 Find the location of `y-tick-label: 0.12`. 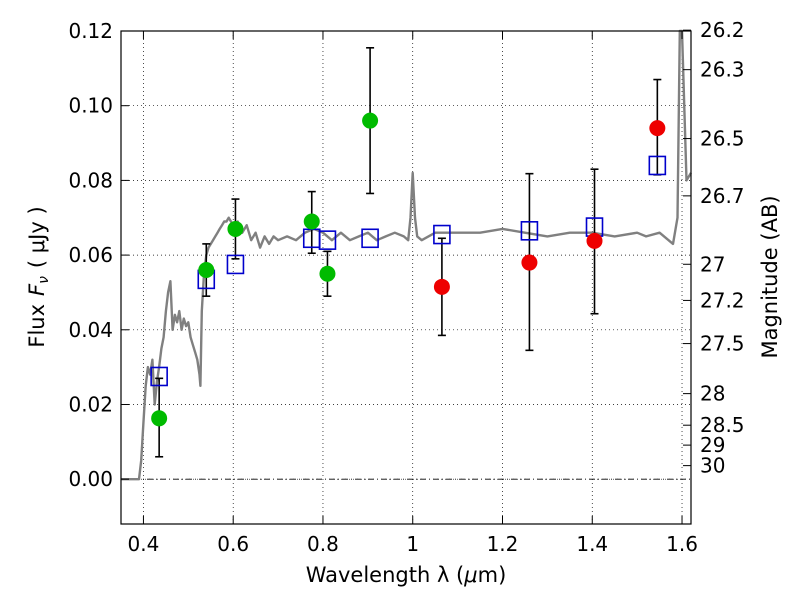

y-tick-label: 0.12 is located at coordinates (90, 31).